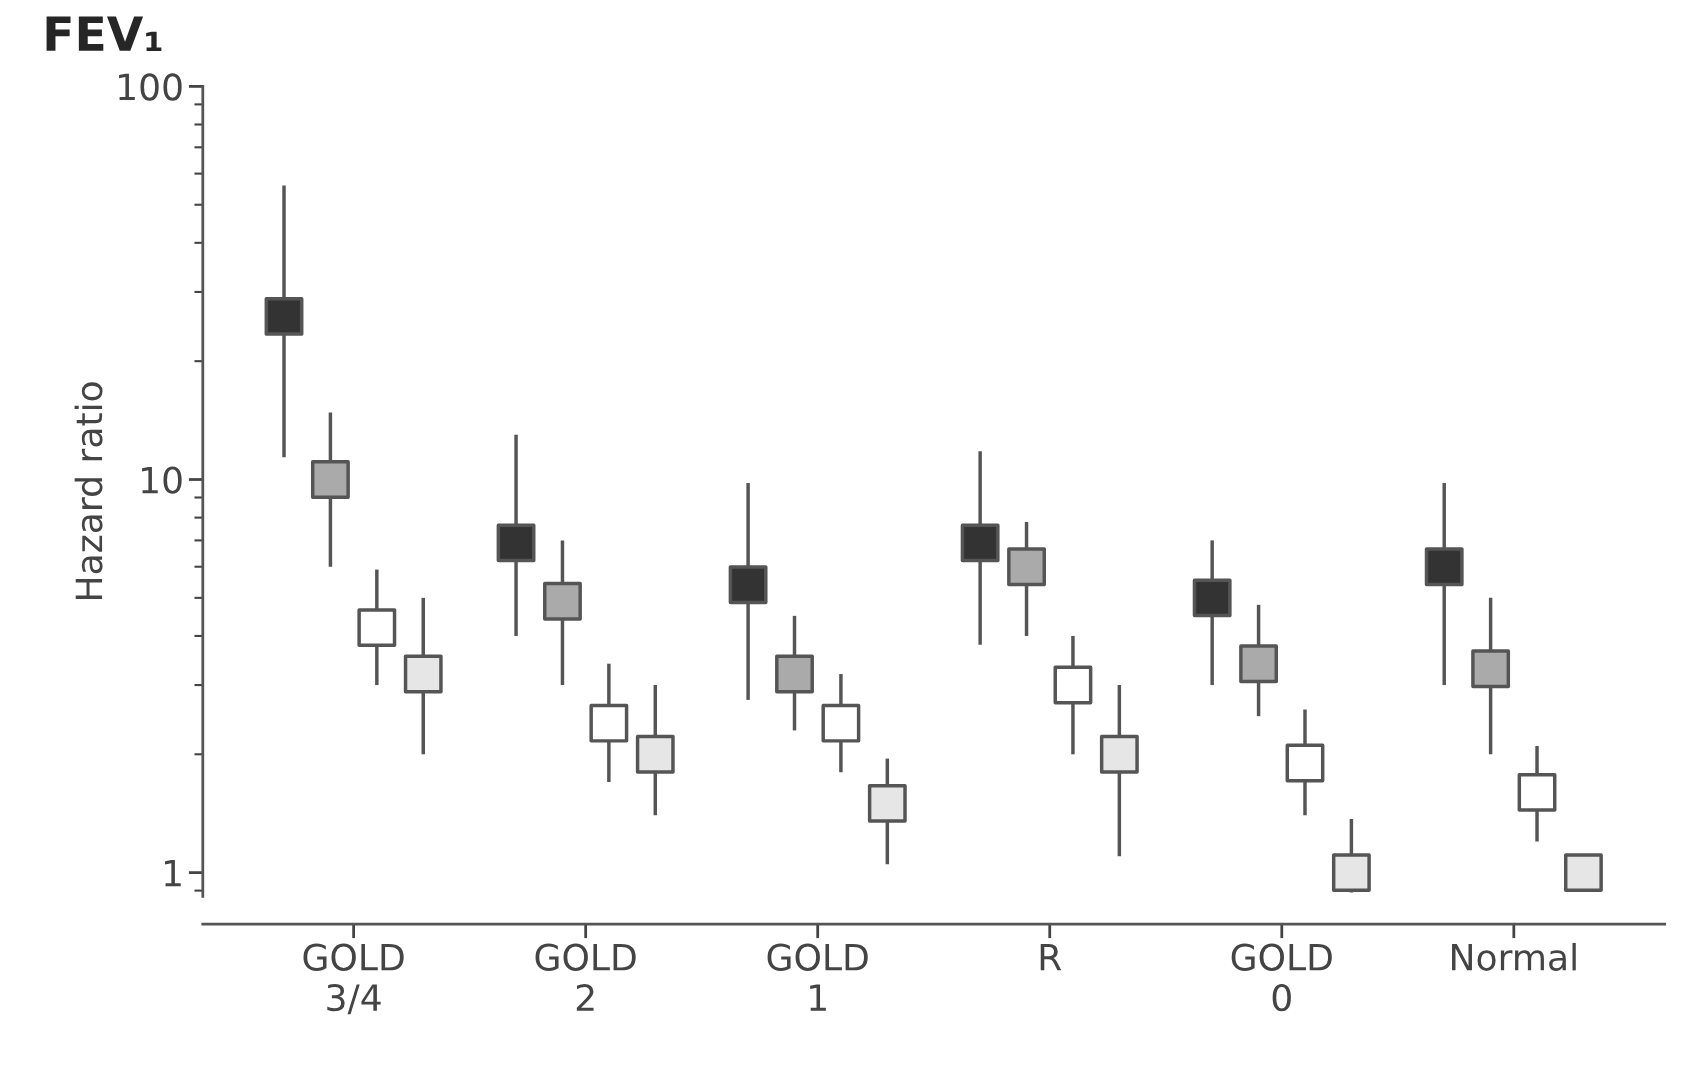  I want to click on chart-title: FEV₁, so click(104, 34).